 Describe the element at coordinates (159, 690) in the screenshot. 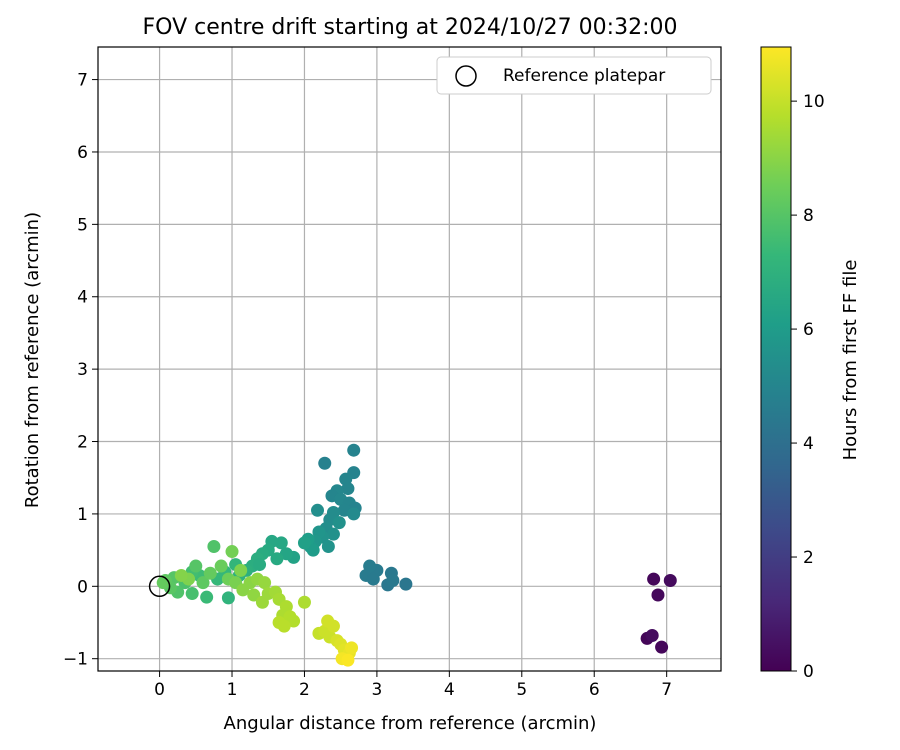

I see `x-tick-label: 0` at that location.